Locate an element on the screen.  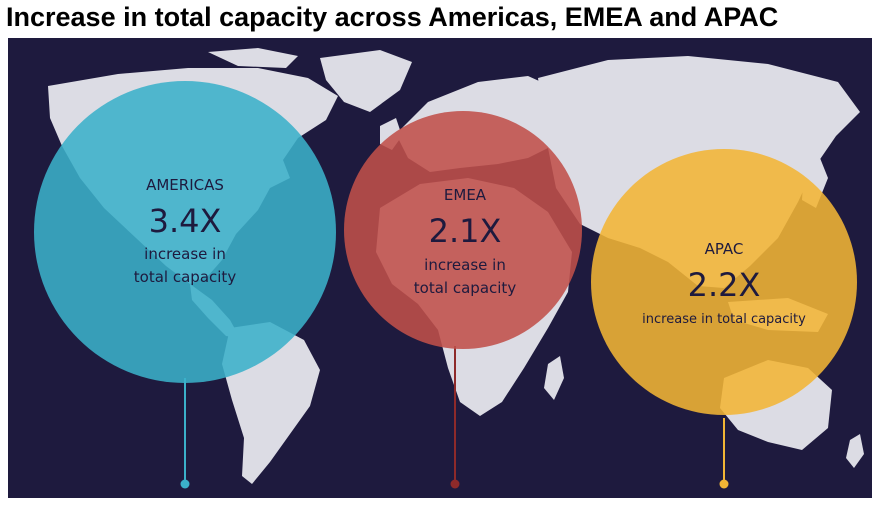
emea-bubble is located at coordinates (463, 230).